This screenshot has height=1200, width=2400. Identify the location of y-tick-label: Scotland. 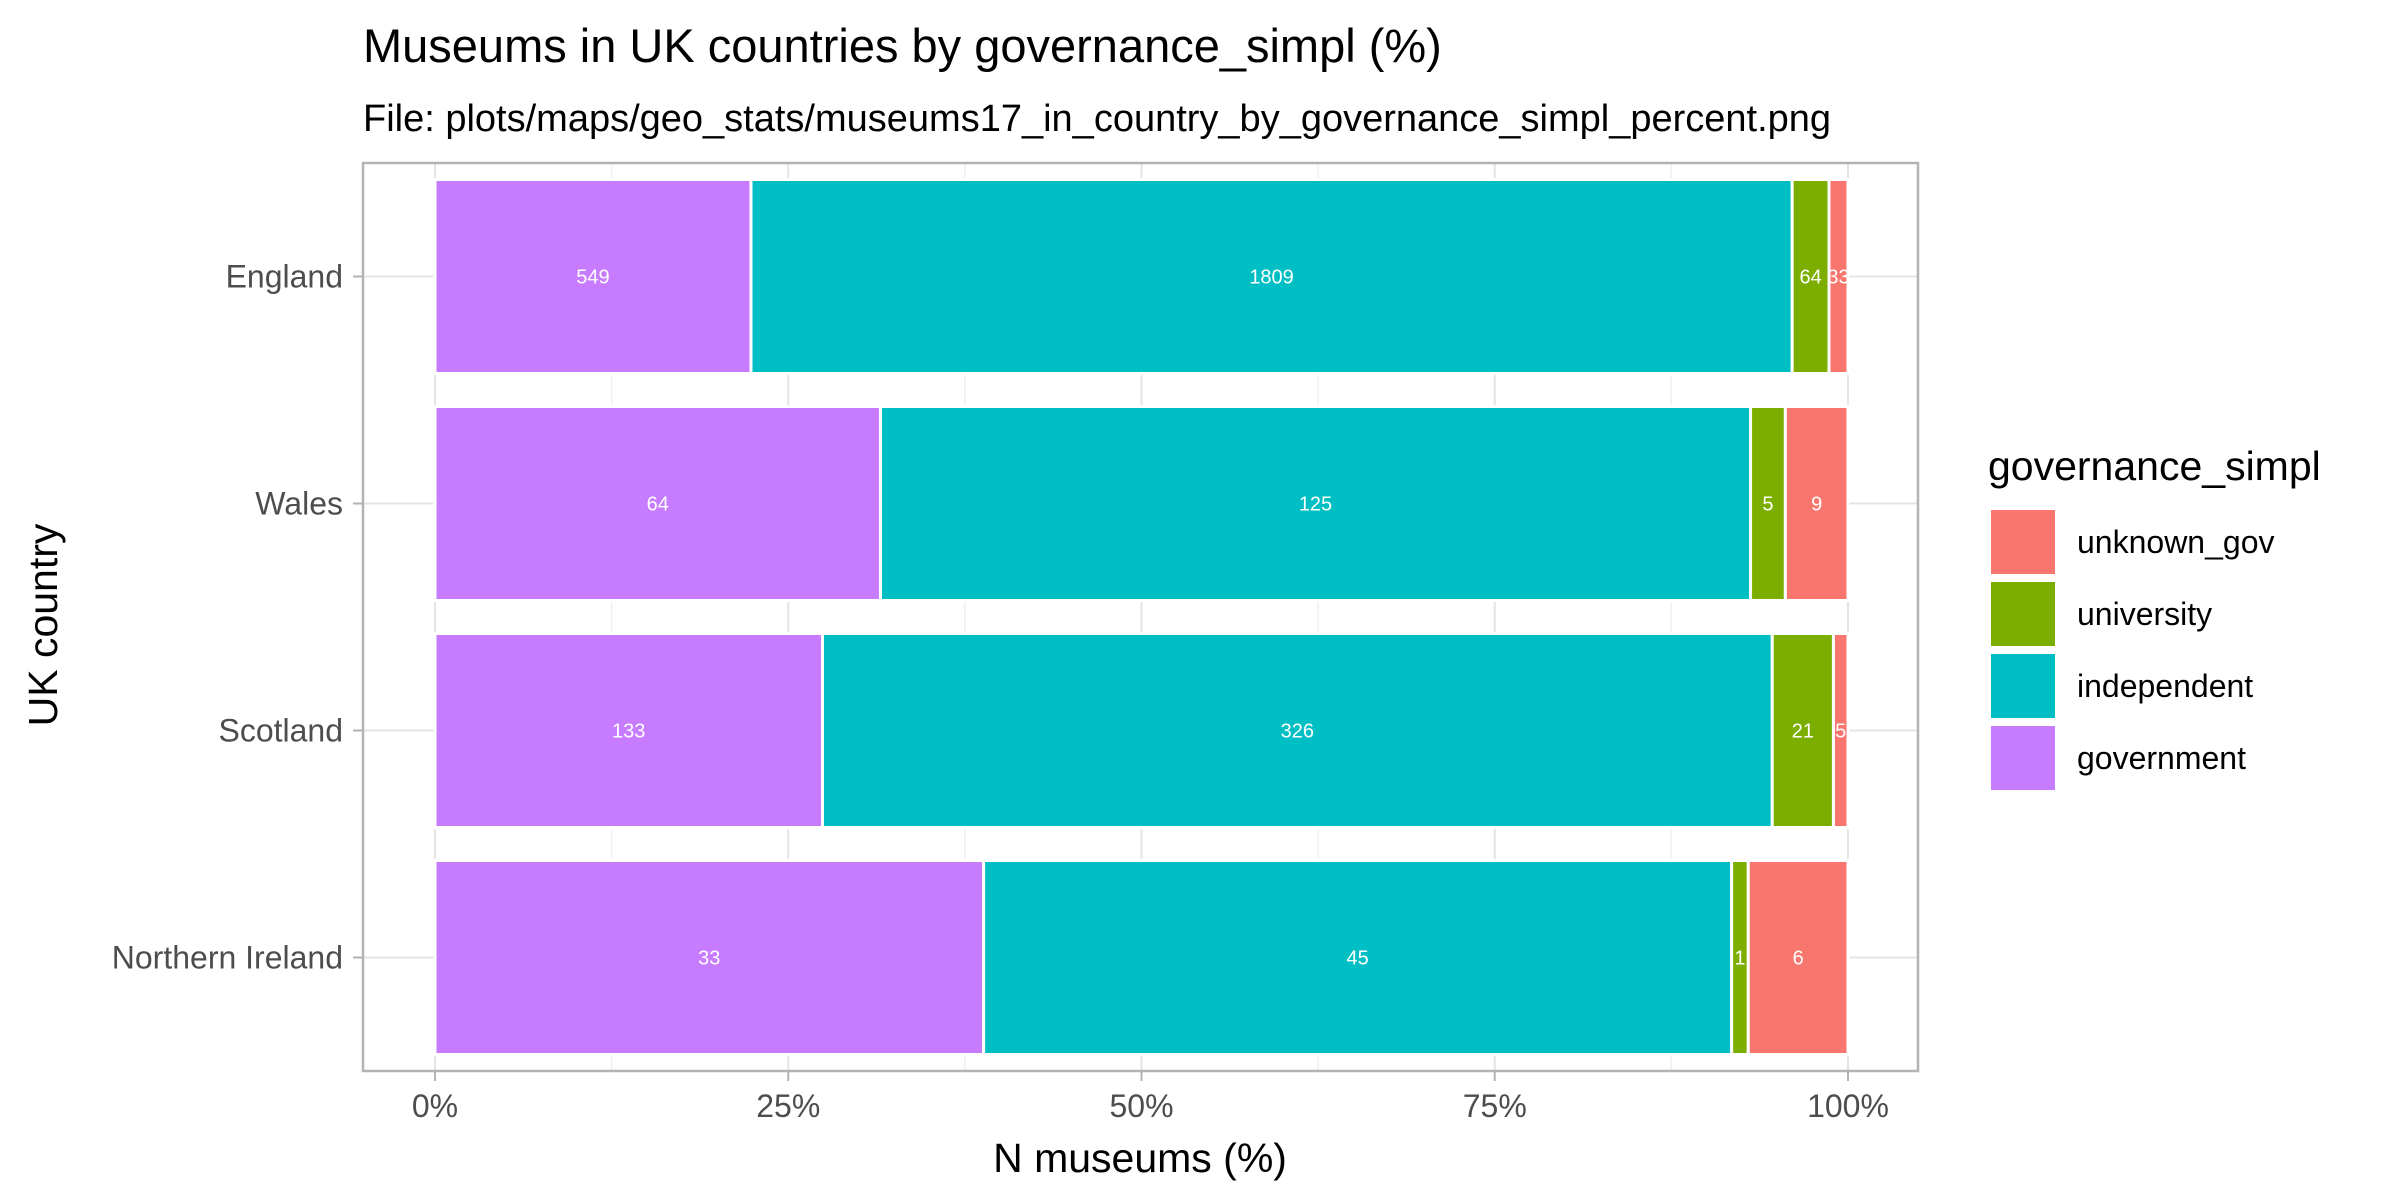
(280, 731).